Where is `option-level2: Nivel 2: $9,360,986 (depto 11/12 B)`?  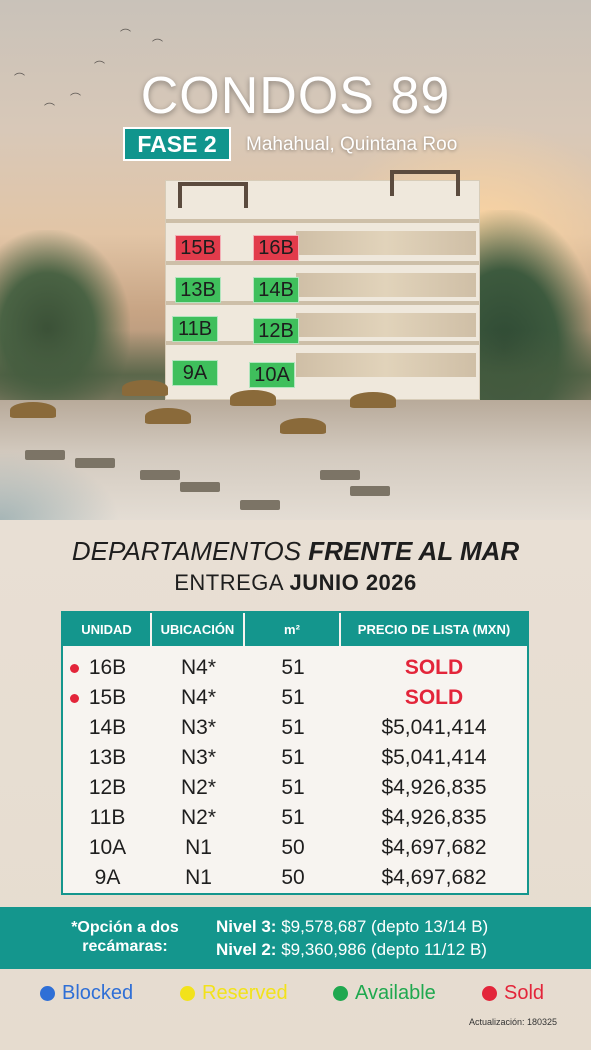 option-level2: Nivel 2: $9,360,986 (depto 11/12 B) is located at coordinates (352, 949).